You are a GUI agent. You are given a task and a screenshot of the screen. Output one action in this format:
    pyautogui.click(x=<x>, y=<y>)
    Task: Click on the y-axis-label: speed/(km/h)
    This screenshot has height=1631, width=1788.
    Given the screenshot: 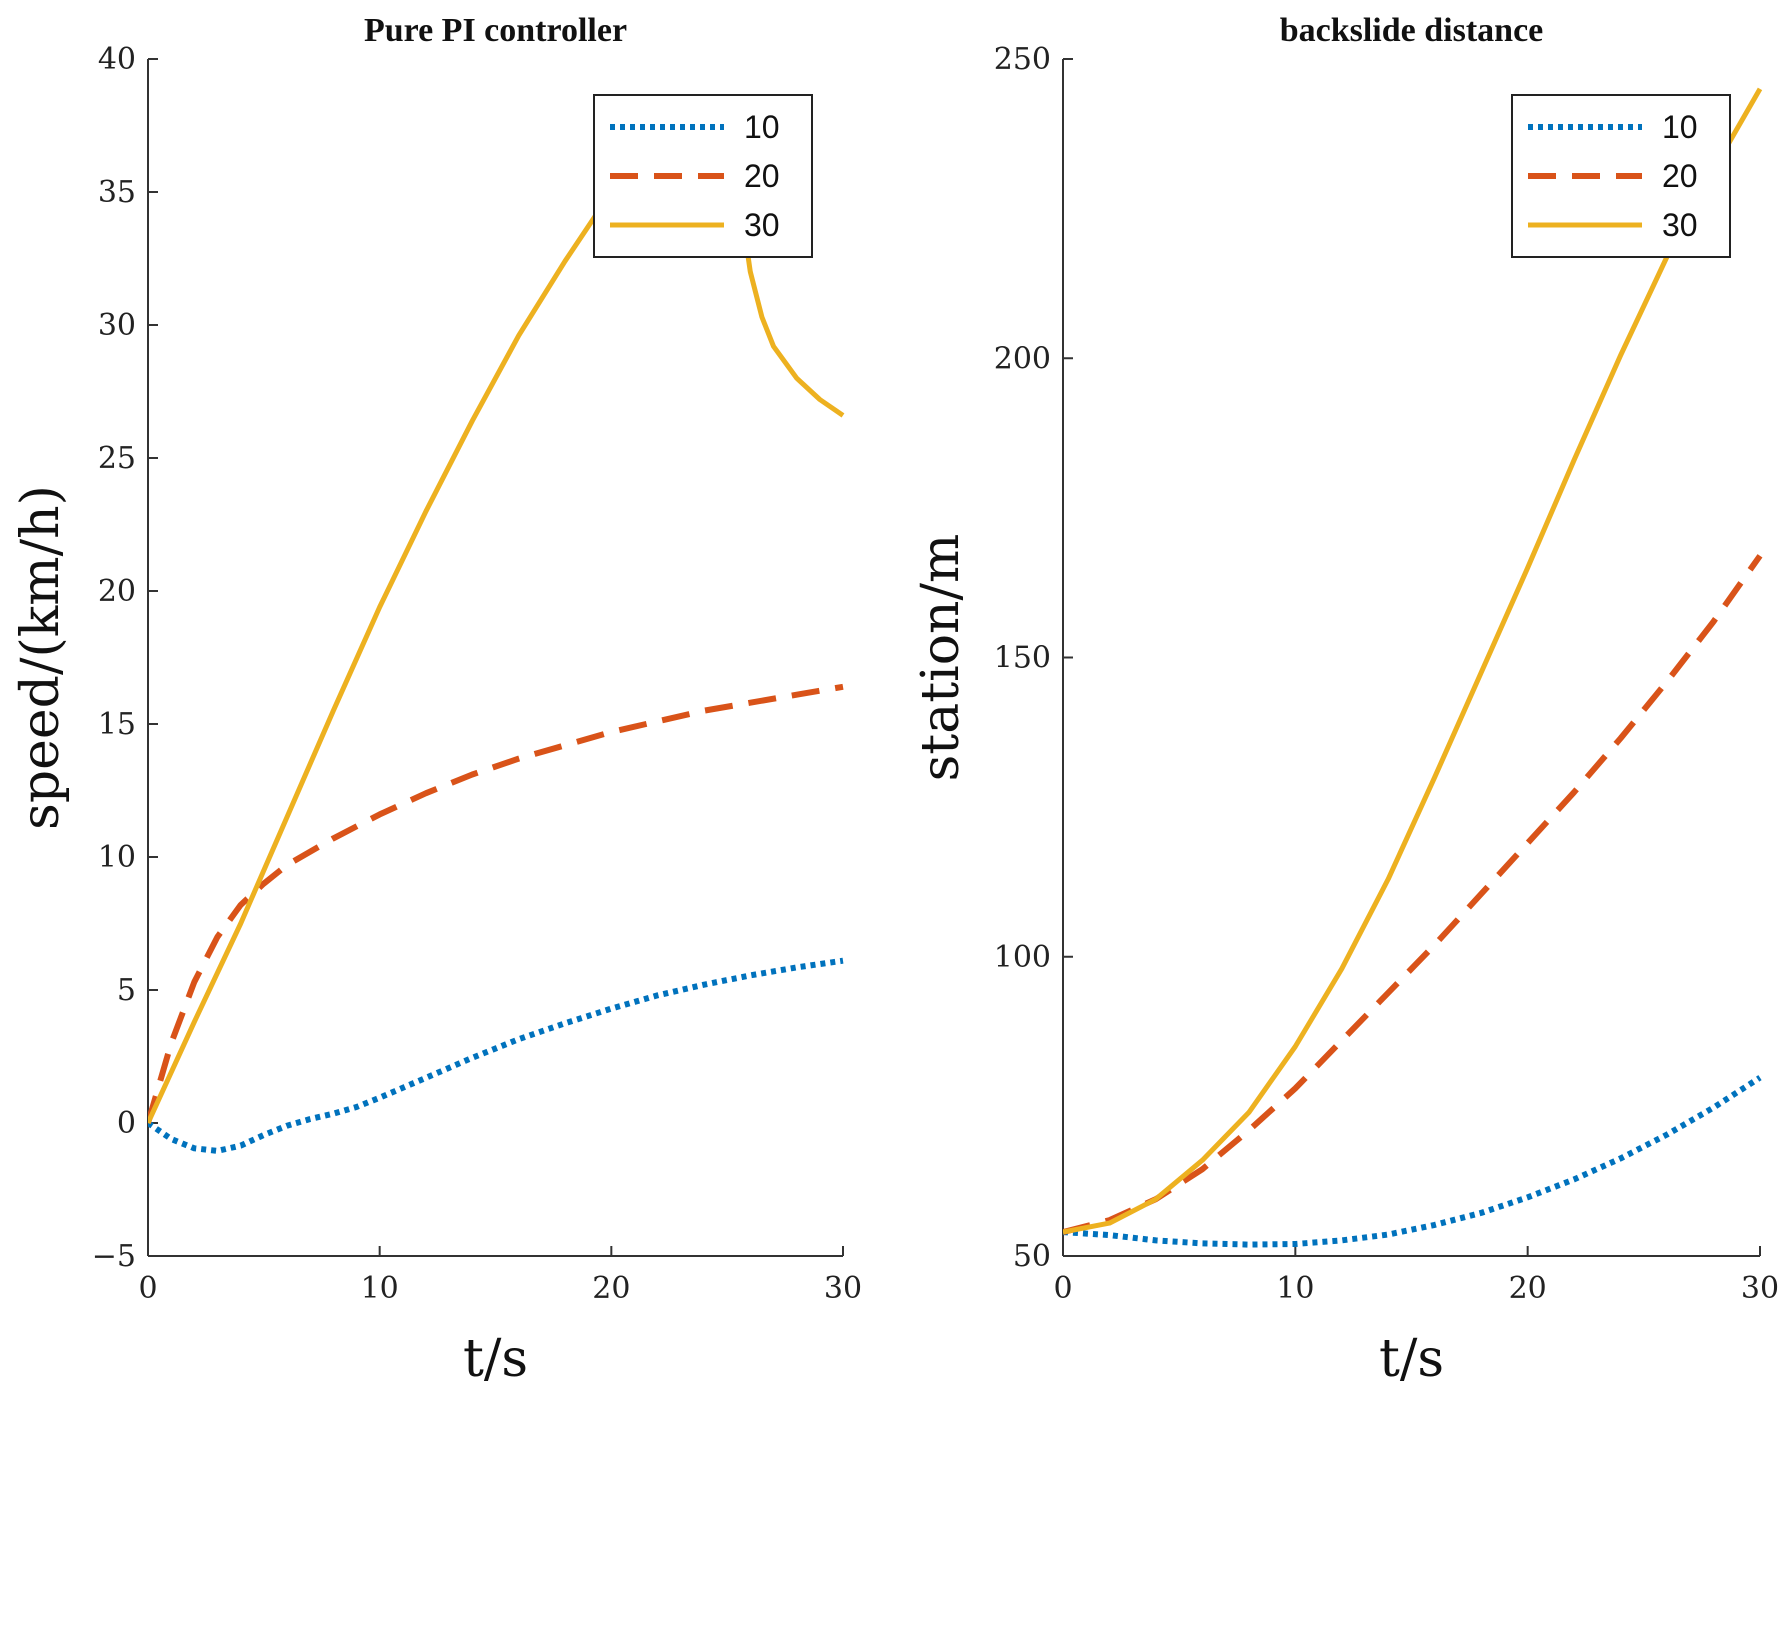 What is the action you would take?
    pyautogui.click(x=41, y=657)
    